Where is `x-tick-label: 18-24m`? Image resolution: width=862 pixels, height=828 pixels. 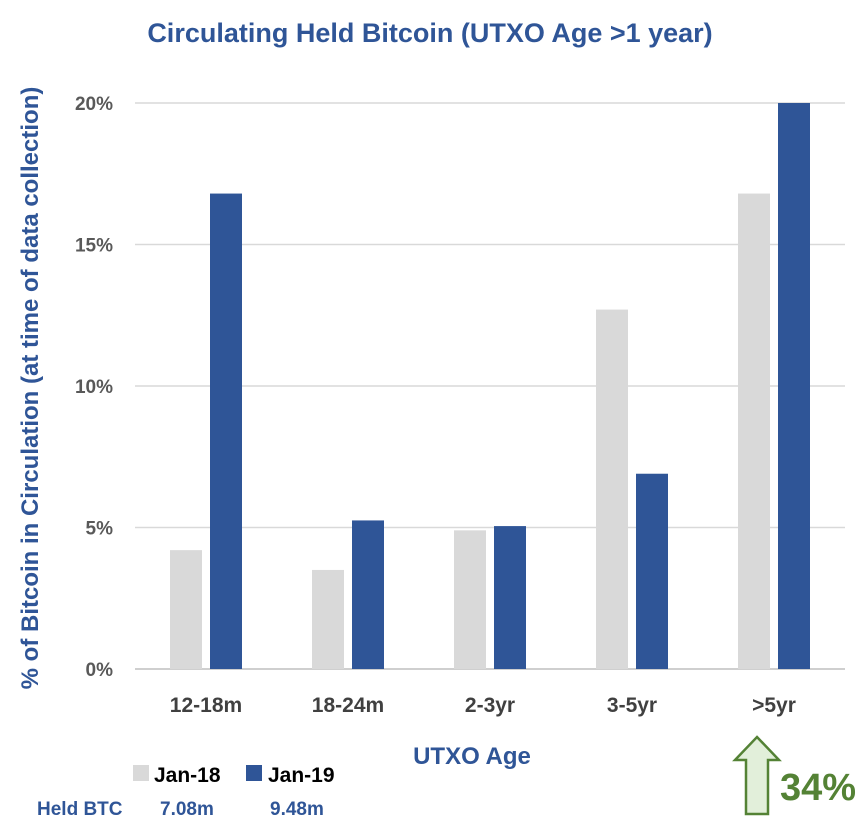
x-tick-label: 18-24m is located at coordinates (348, 705).